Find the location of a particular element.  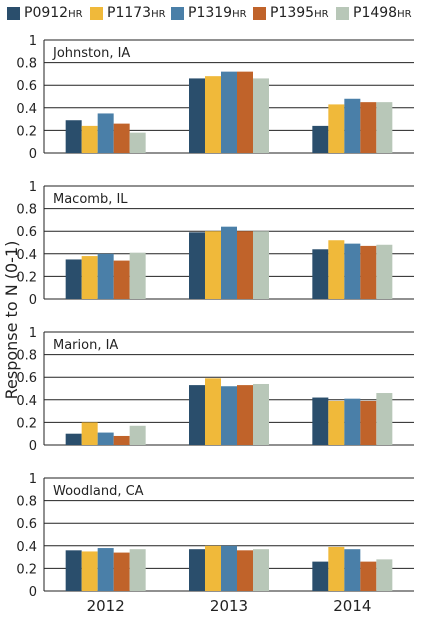

panel-title: Macomb, IL is located at coordinates (90, 199).